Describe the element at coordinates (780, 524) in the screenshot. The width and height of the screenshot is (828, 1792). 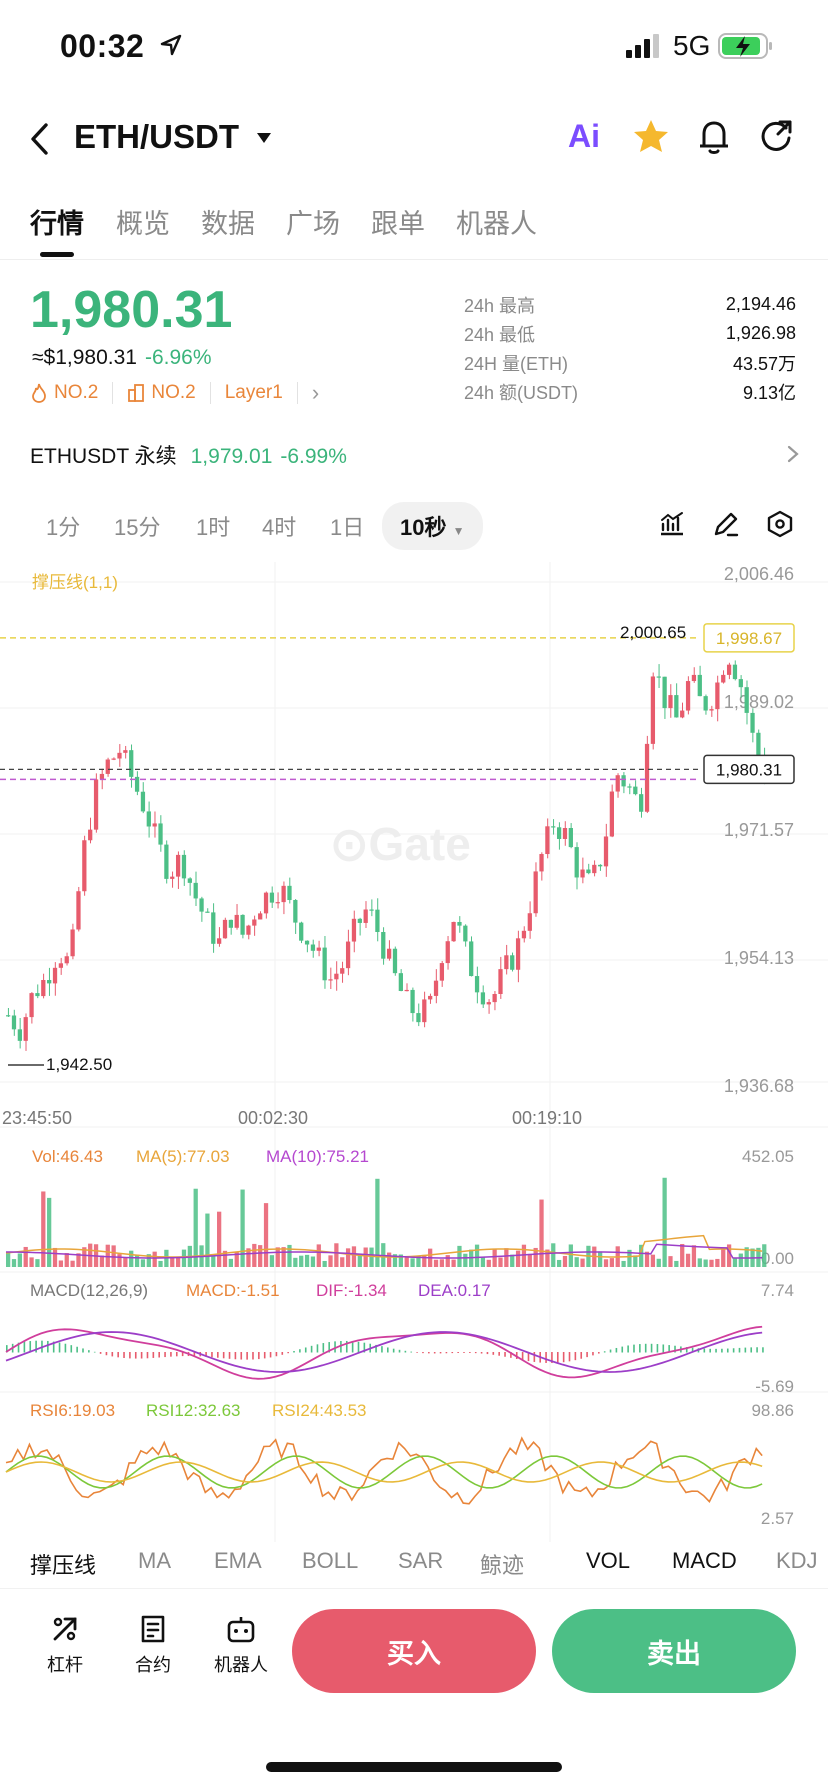
I see `settings-hexagon-icon` at that location.